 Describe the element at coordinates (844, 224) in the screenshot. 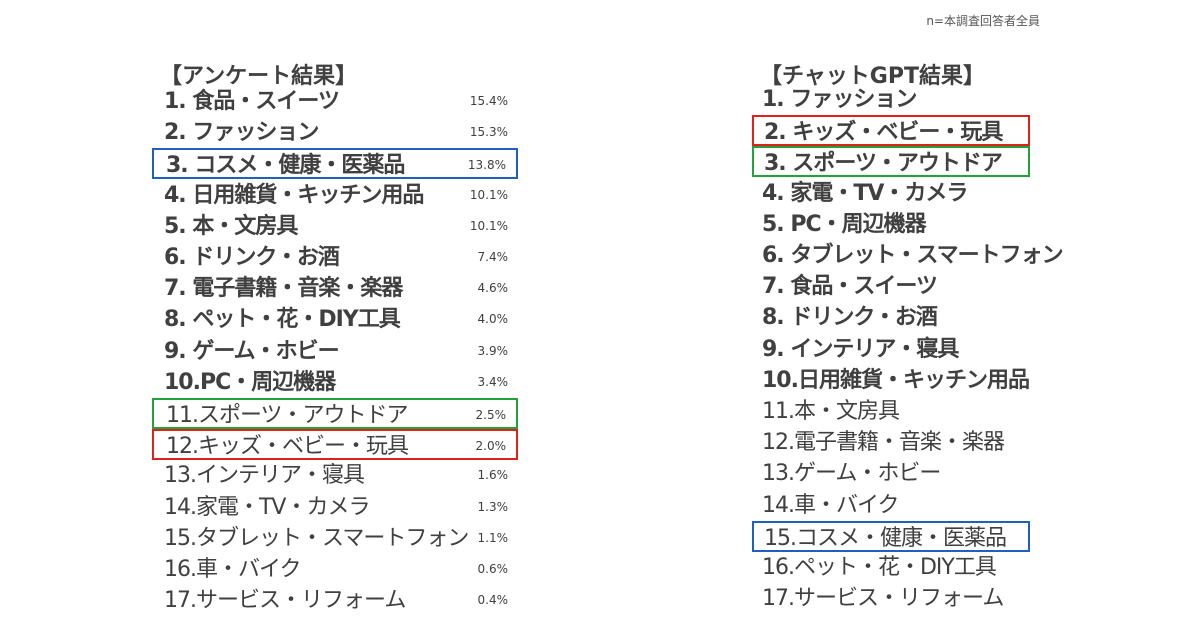

I see `rank-label: 5. PC・周辺機器` at that location.